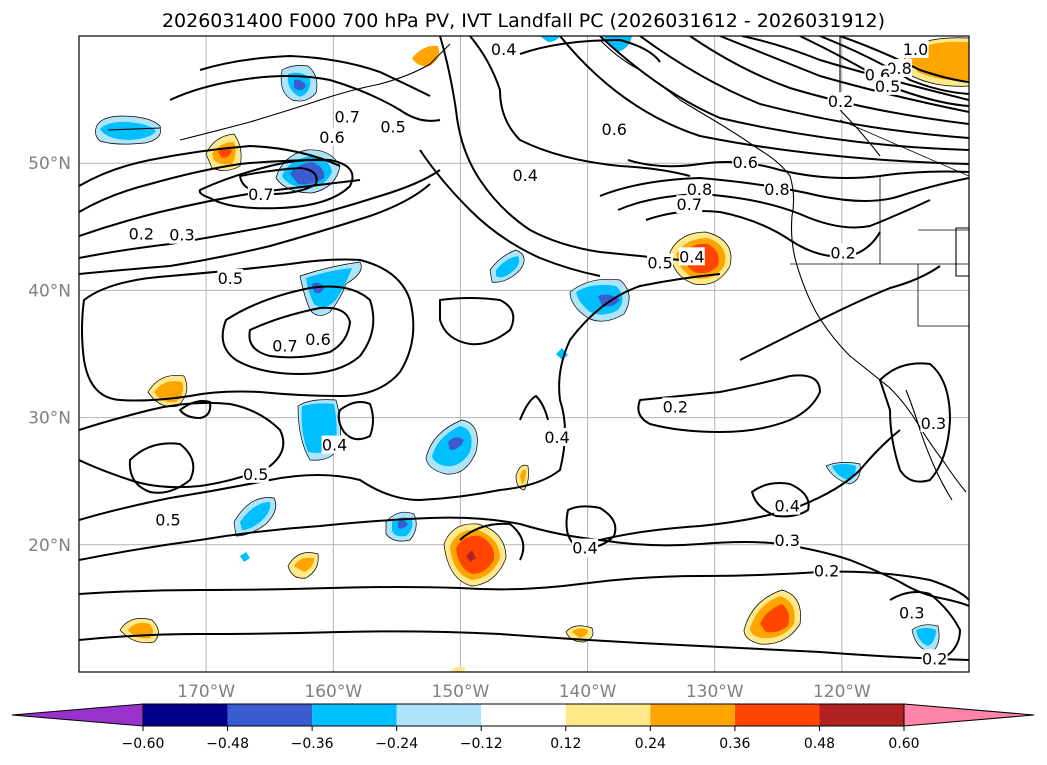 The width and height of the screenshot is (1047, 765). What do you see at coordinates (588, 692) in the screenshot?
I see `lon-tick-label: 140°W` at bounding box center [588, 692].